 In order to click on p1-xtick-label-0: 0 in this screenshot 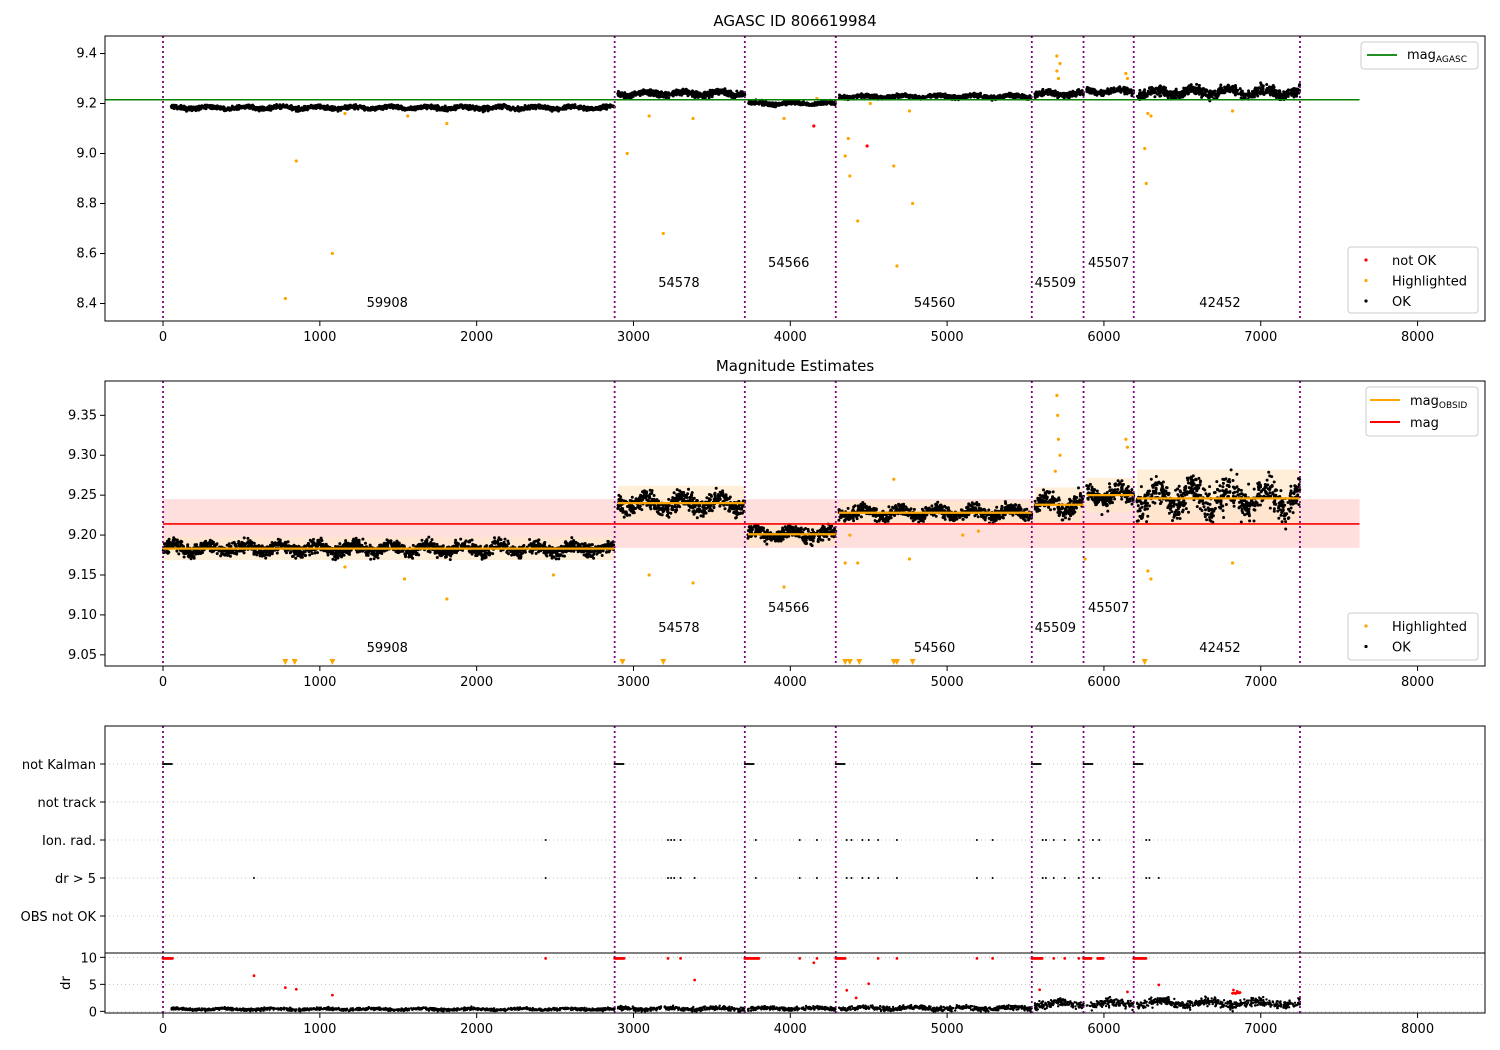, I will do `click(163, 337)`.